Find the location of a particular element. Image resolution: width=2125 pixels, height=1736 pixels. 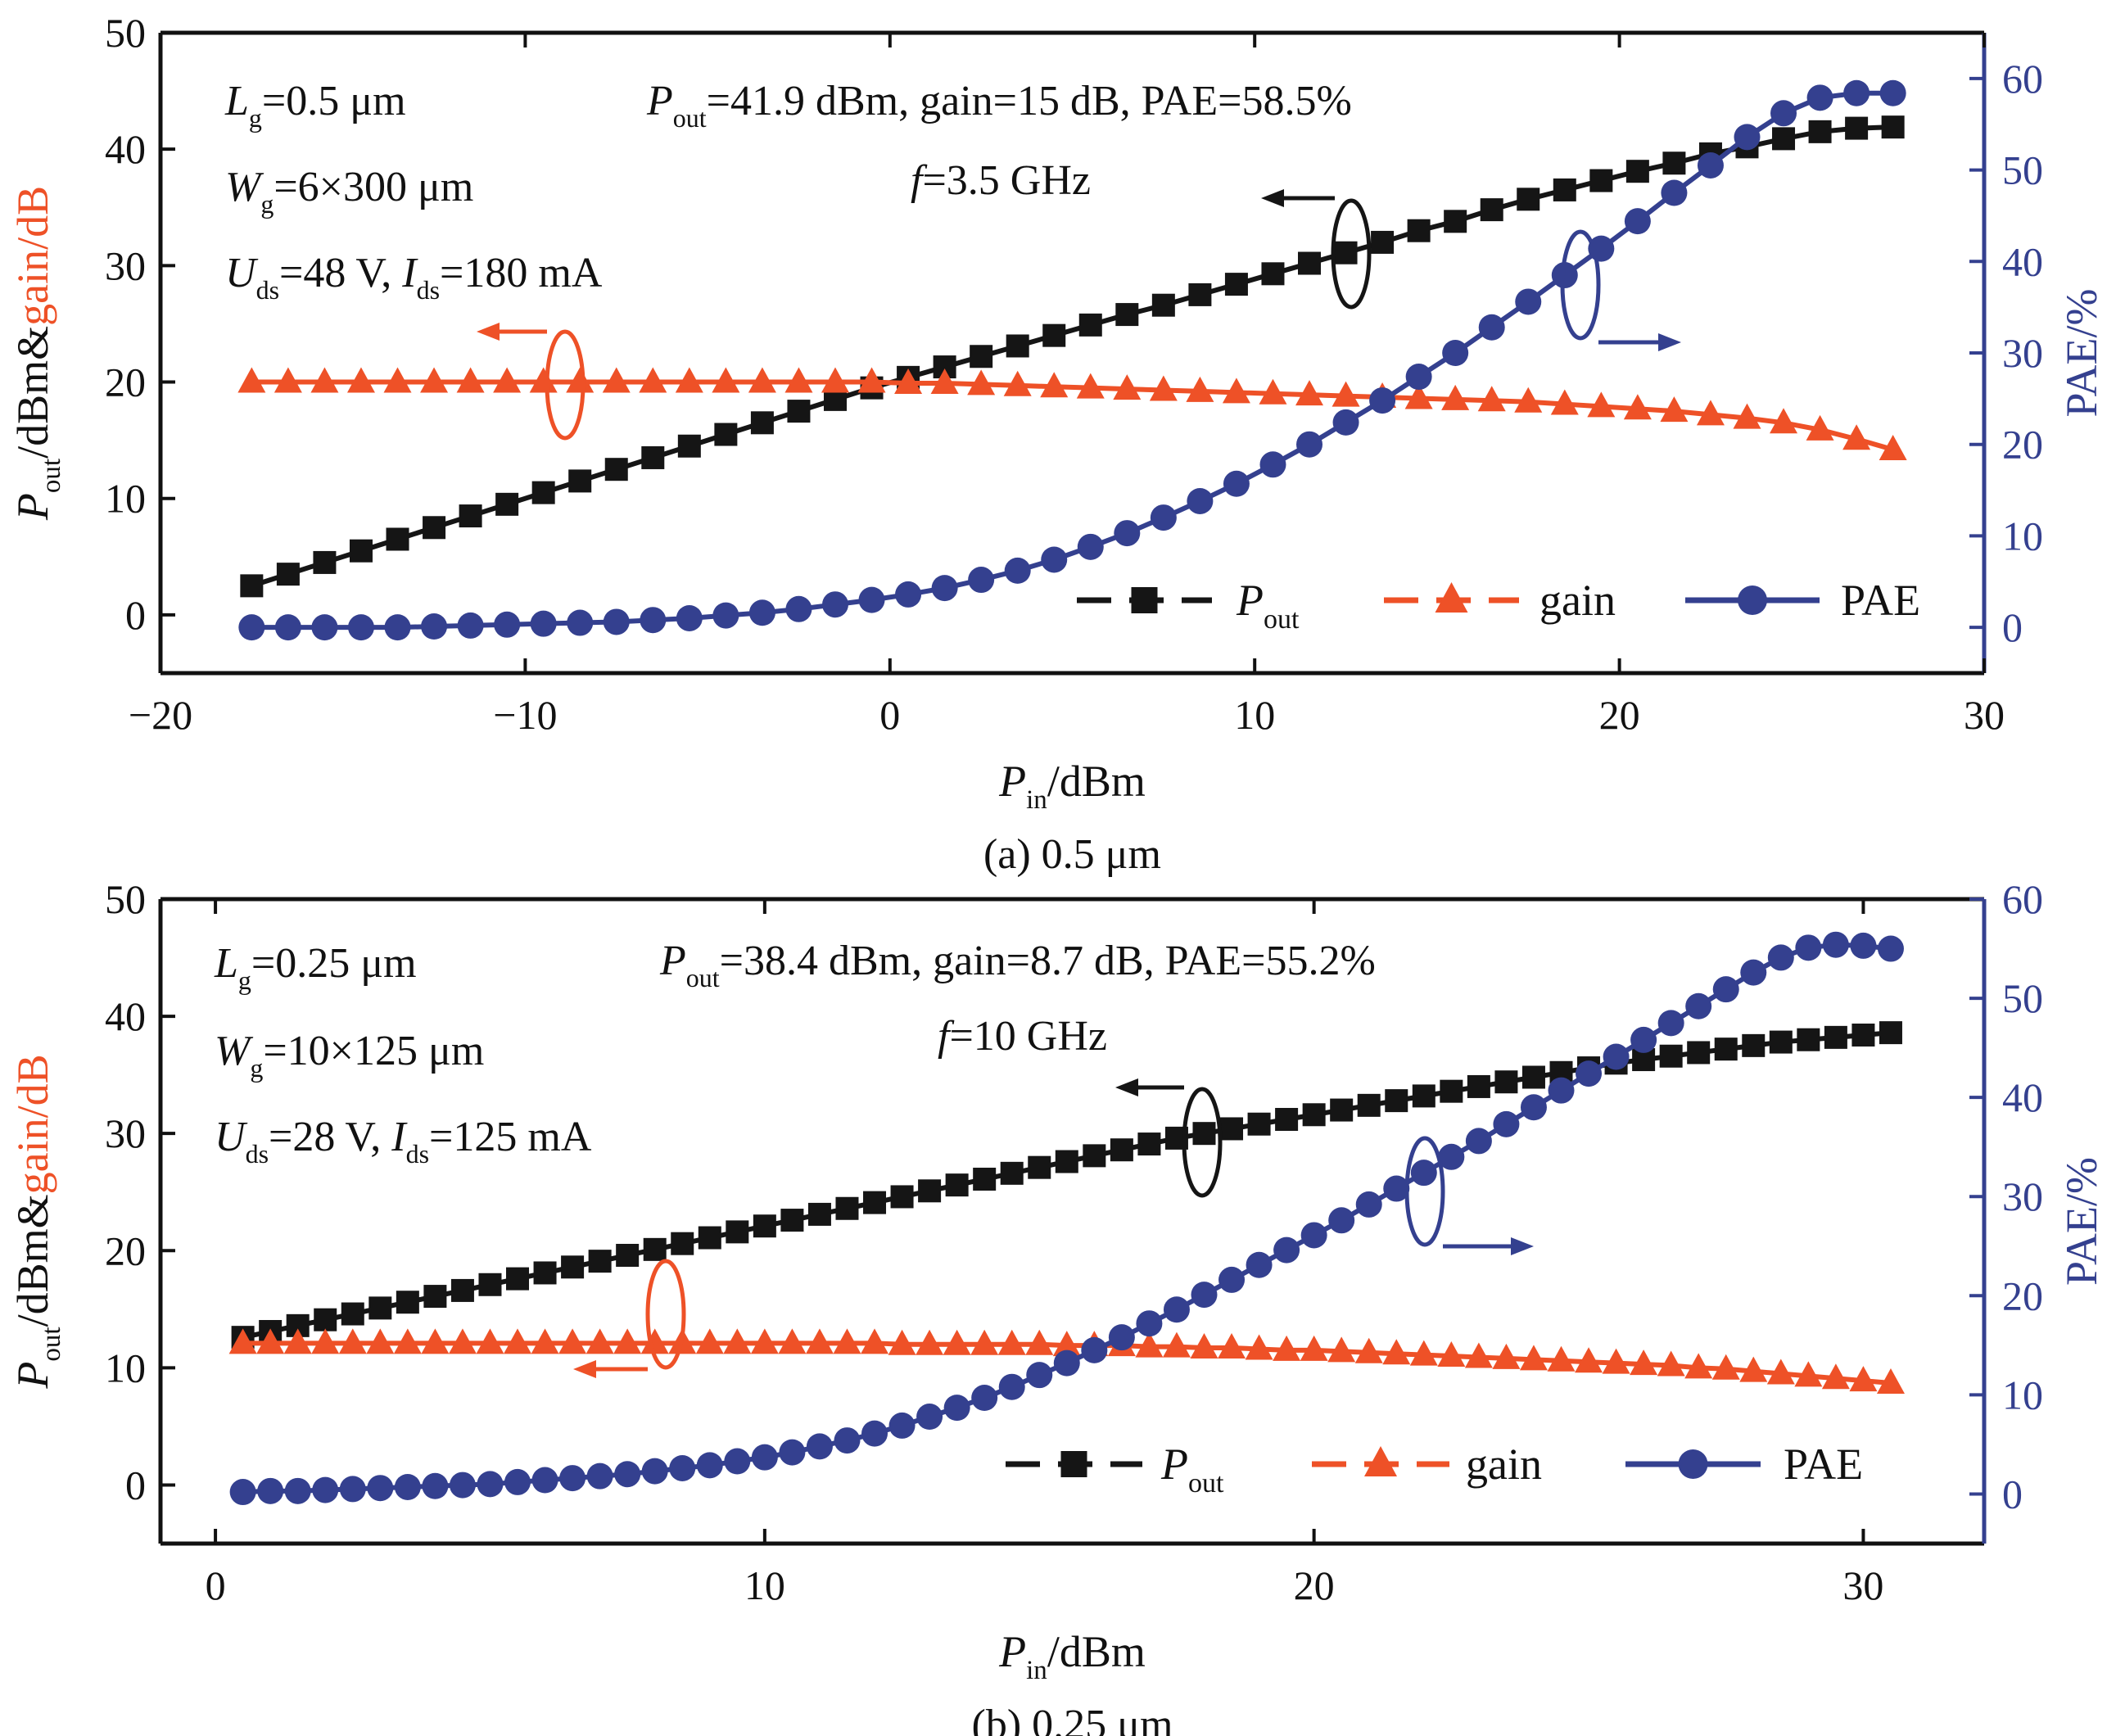

annotation-gate-width-sub: g is located at coordinates (267, 204).